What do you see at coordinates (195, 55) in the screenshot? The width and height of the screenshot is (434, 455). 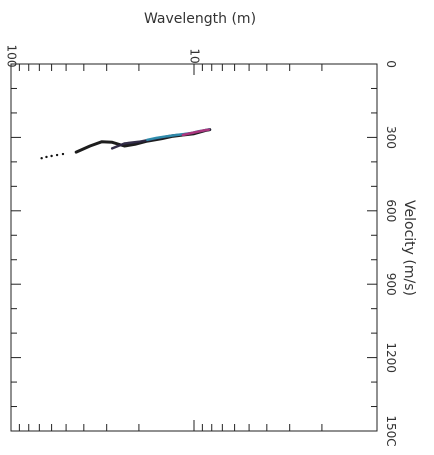 I see `wavelength-tick-label: 10` at bounding box center [195, 55].